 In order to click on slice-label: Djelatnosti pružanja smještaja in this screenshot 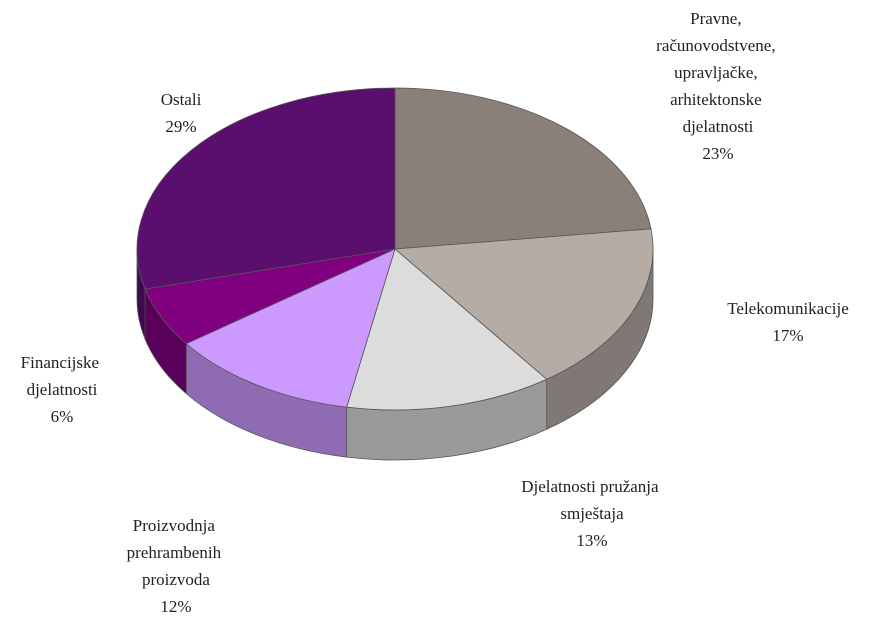, I will do `click(592, 500)`.